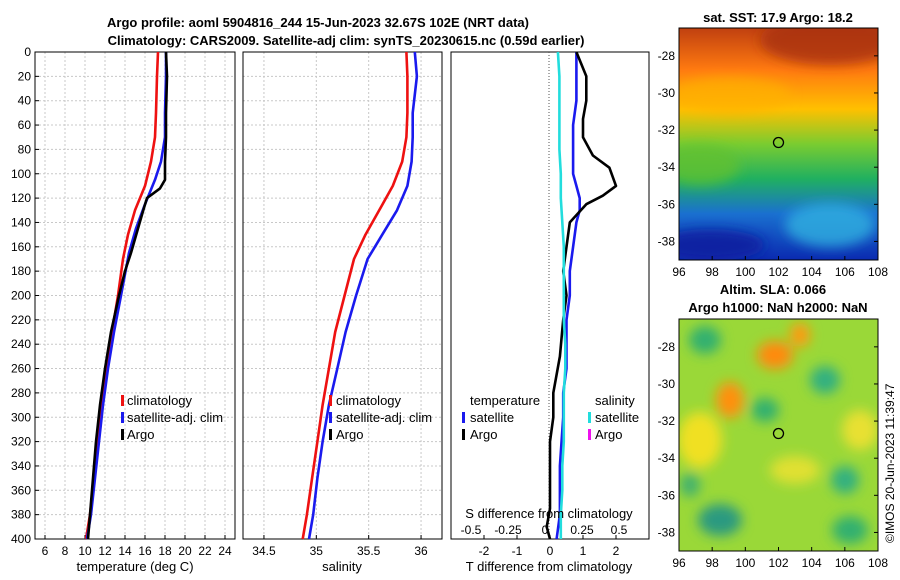 This screenshot has height=580, width=900. I want to click on x-tick-label: 2, so click(616, 551).